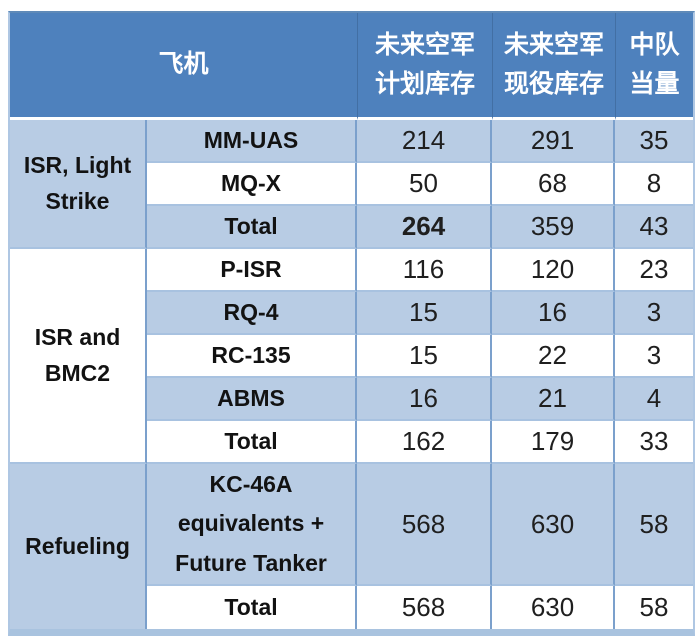  What do you see at coordinates (252, 356) in the screenshot?
I see `aircraft-name: RC-135` at bounding box center [252, 356].